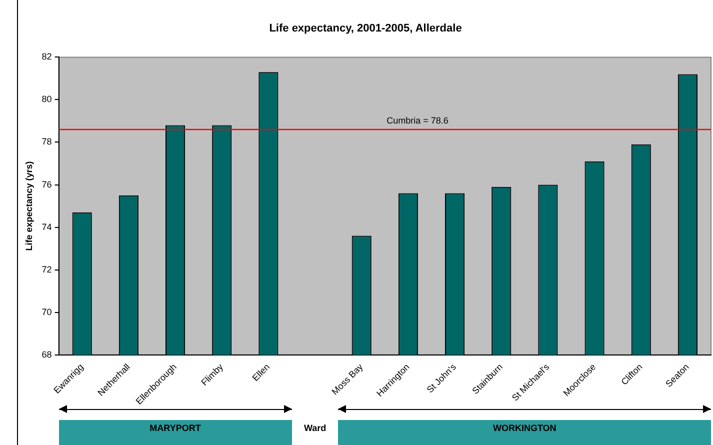  What do you see at coordinates (525, 428) in the screenshot?
I see `text: WORKINGTON` at bounding box center [525, 428].